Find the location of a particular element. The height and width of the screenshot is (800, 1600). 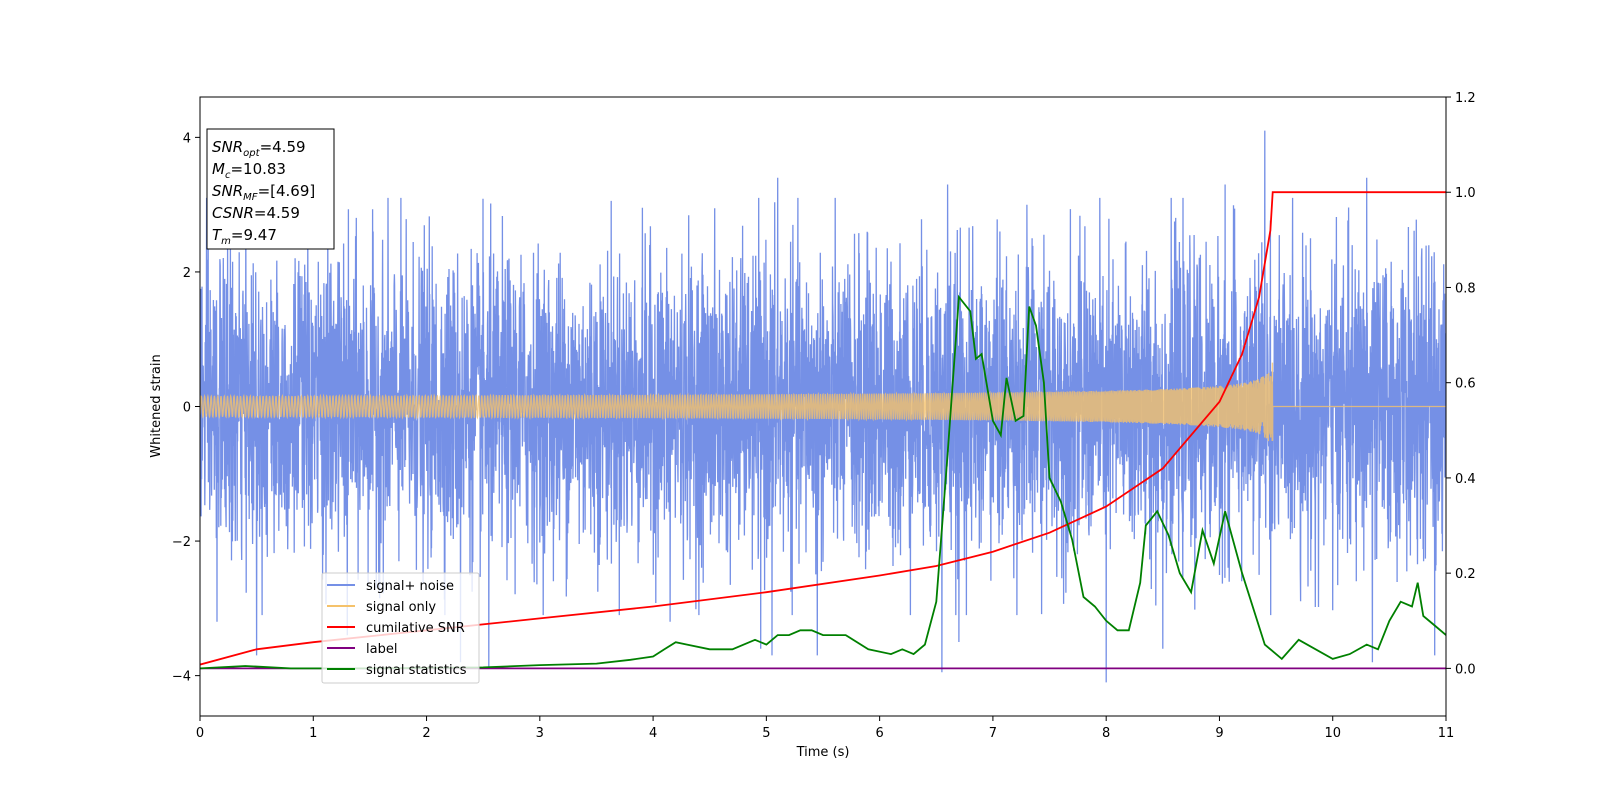

x-tick-label: 2 is located at coordinates (426, 733).